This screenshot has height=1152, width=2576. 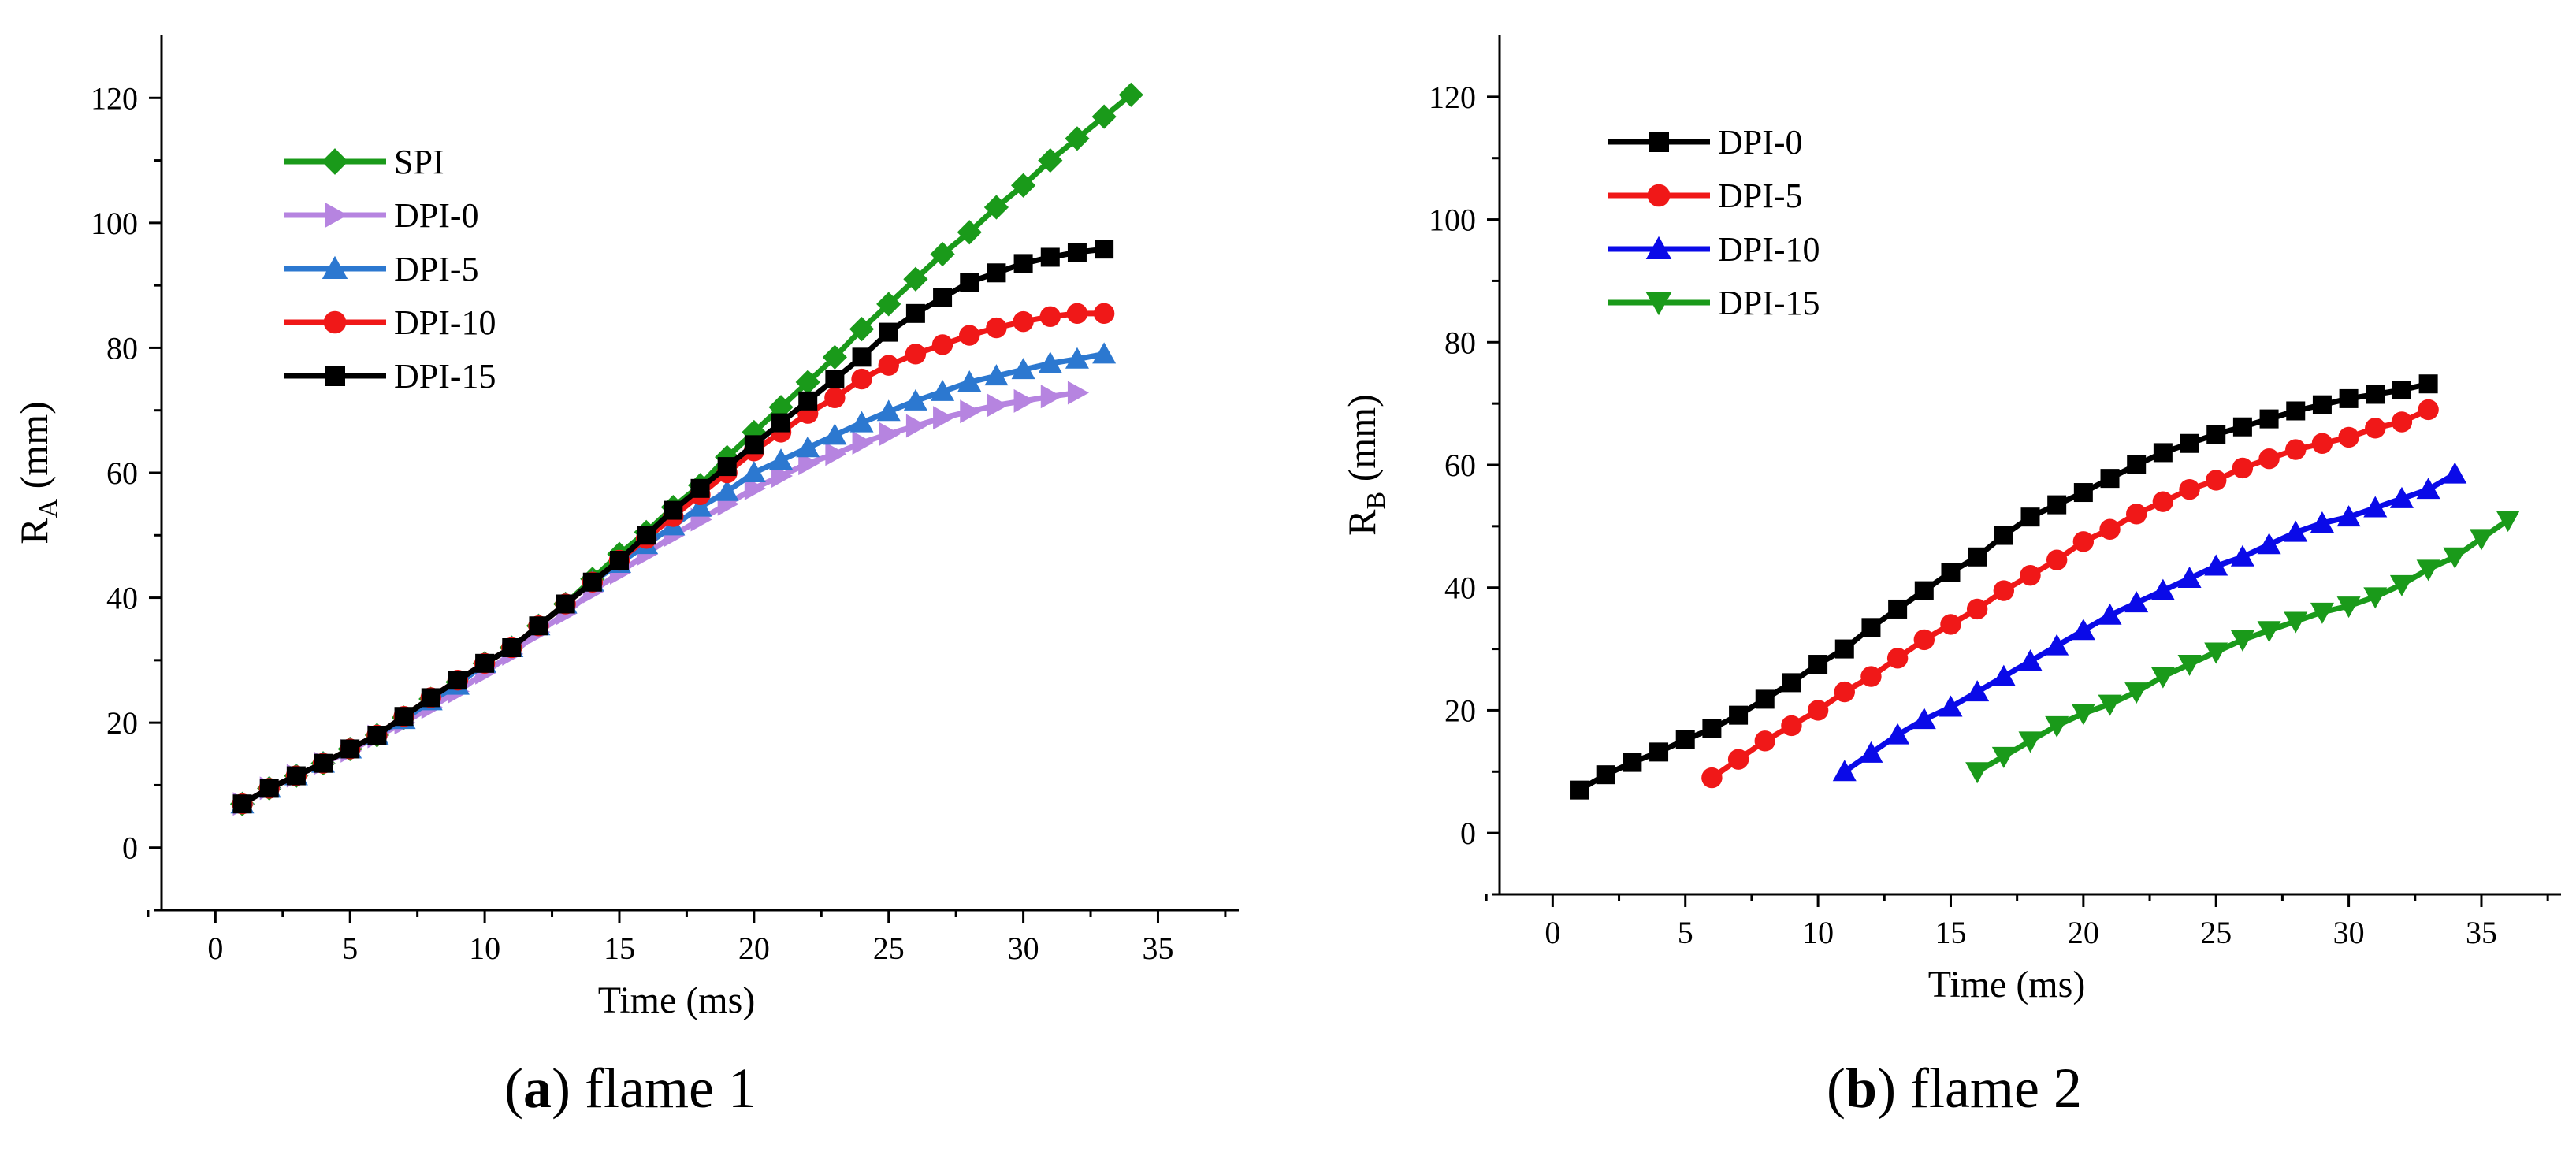 What do you see at coordinates (37, 472) in the screenshot?
I see `y-axis-label: RA (mm)` at bounding box center [37, 472].